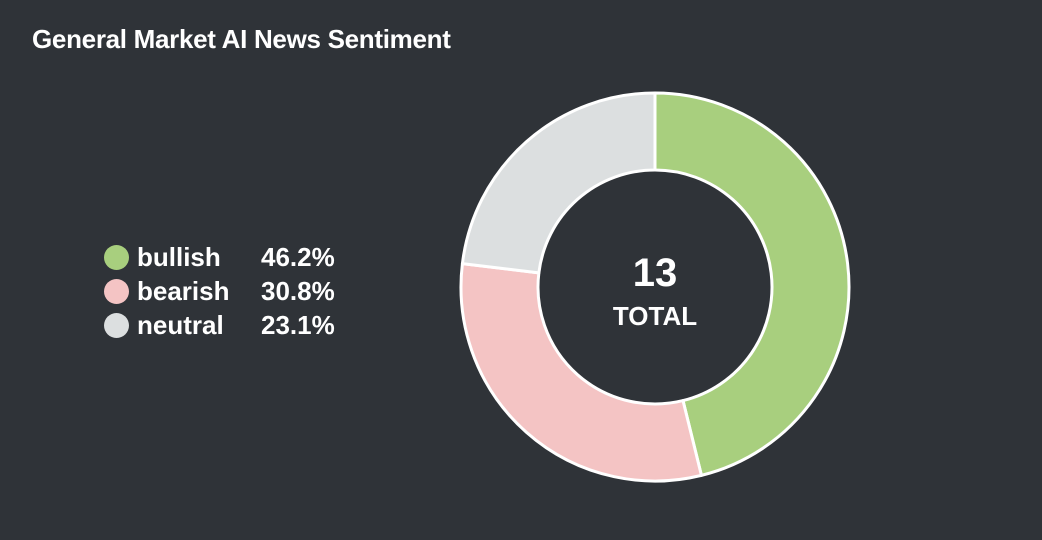  I want to click on legend-value-bearish: 30.8%, so click(298, 290).